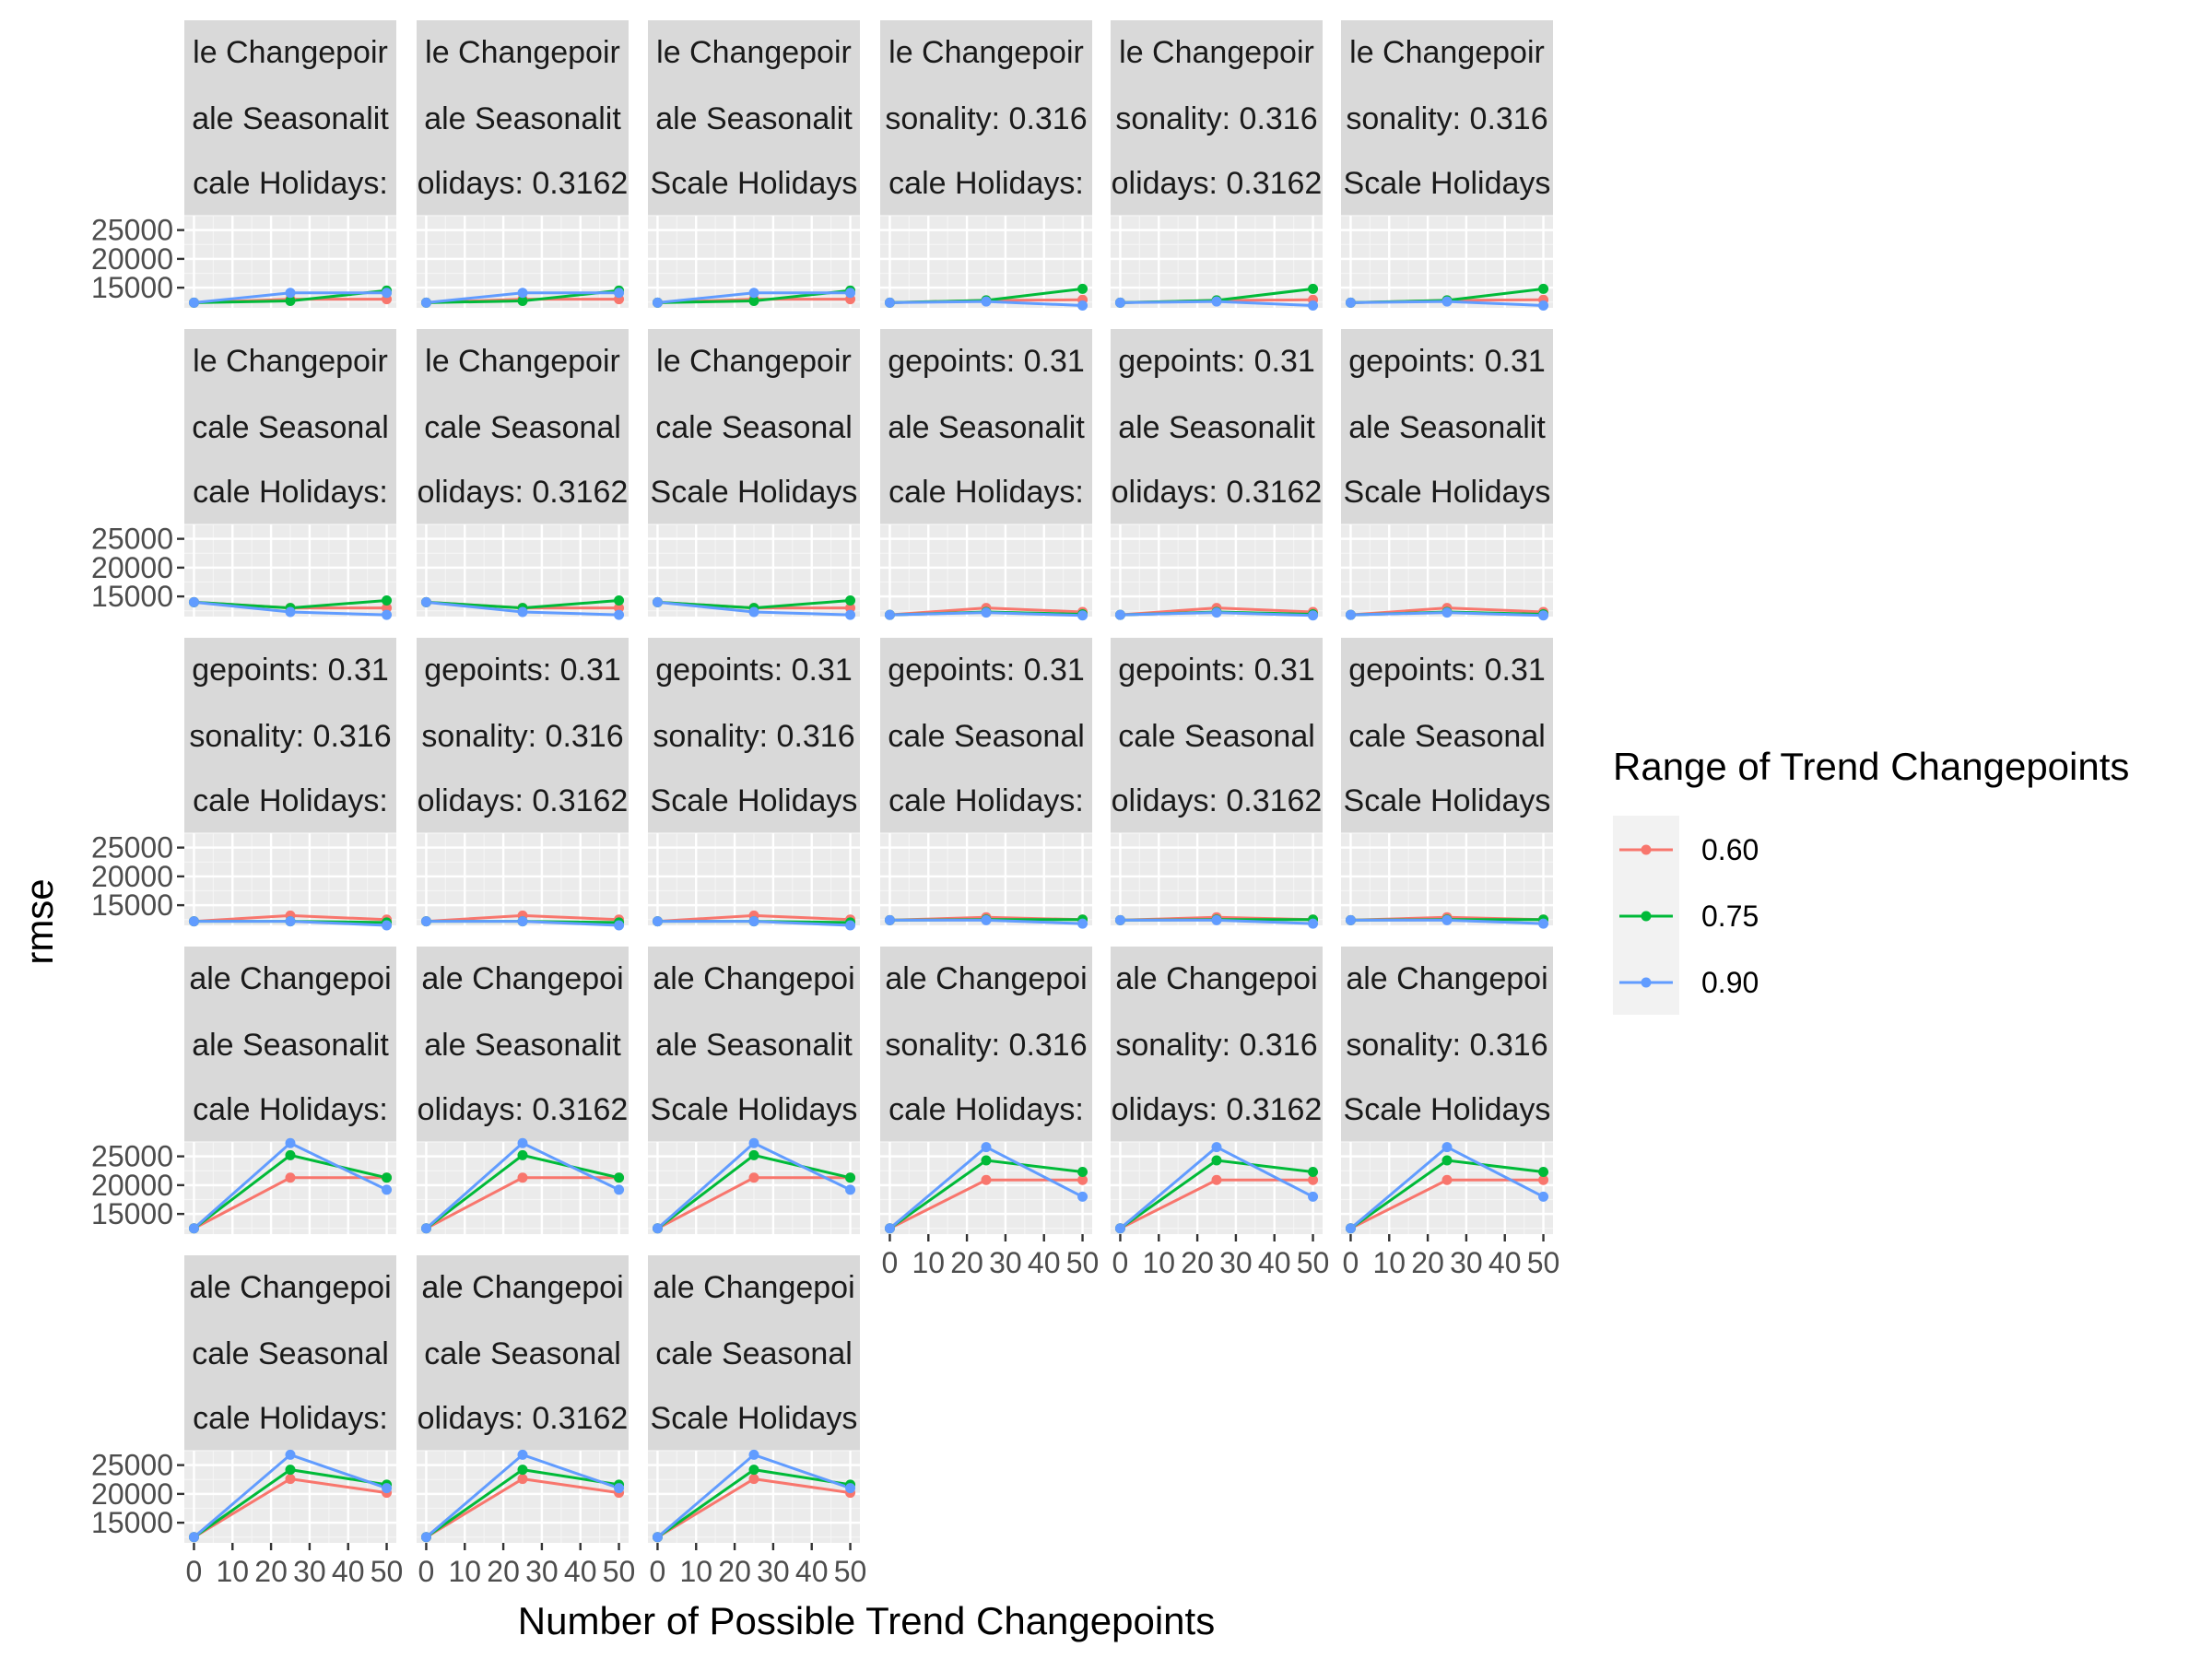 Image resolution: width=2212 pixels, height=1659 pixels. Describe the element at coordinates (1730, 849) in the screenshot. I see `legend-entry-label: 0.60` at that location.